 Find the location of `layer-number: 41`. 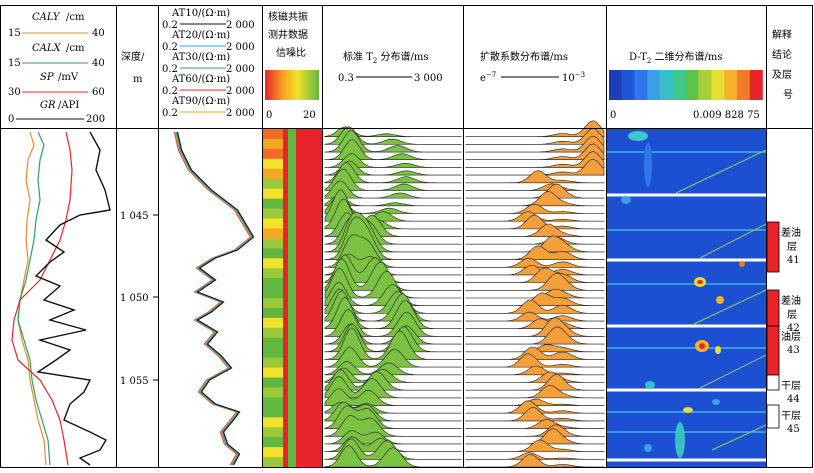

layer-number: 41 is located at coordinates (793, 260).